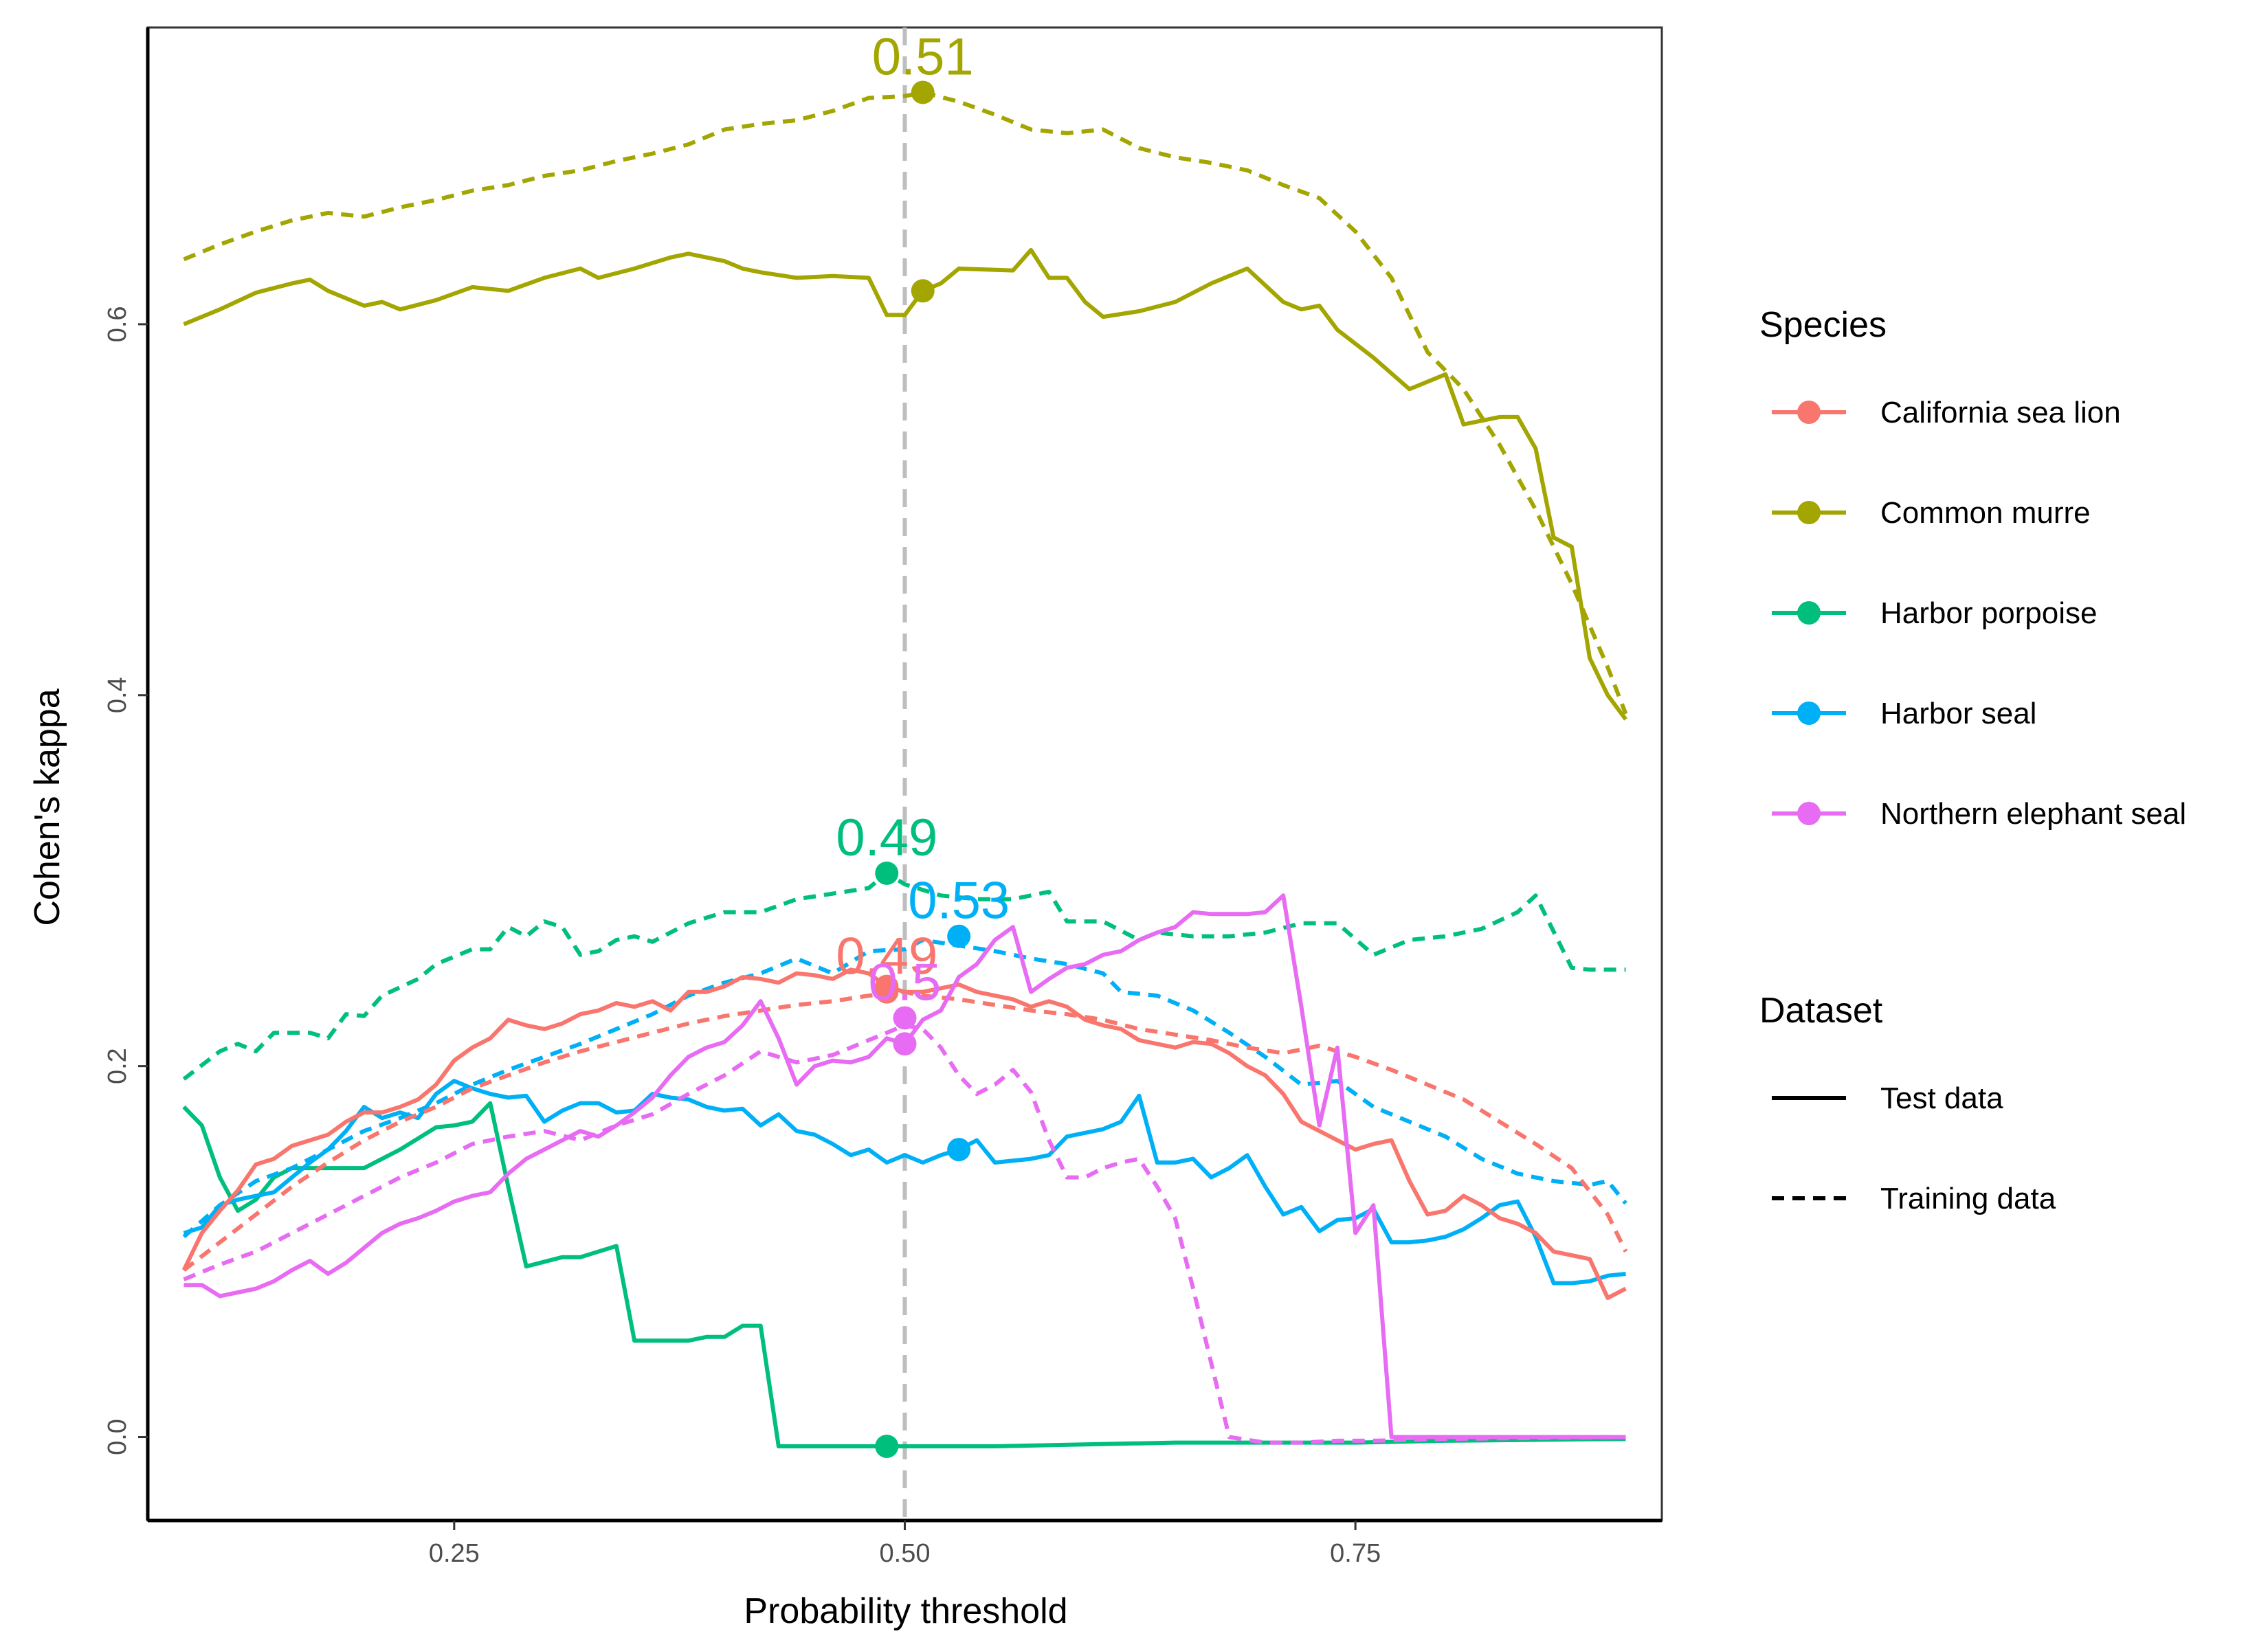 This screenshot has height=1649, width=2268. What do you see at coordinates (118, 1437) in the screenshot?
I see `y-tick-label: 0.0` at bounding box center [118, 1437].